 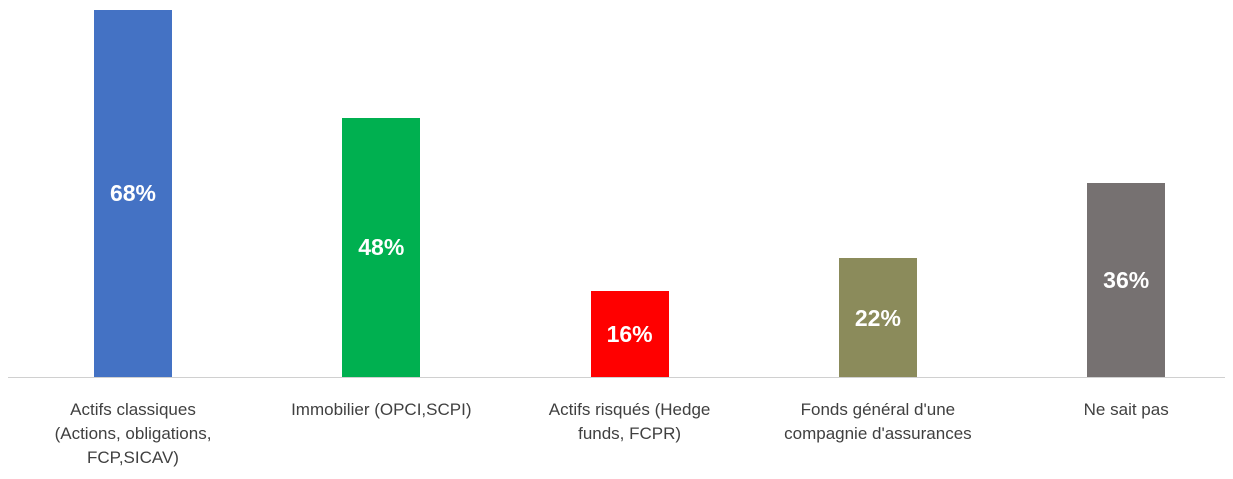 I want to click on data-label: 48%, so click(x=381, y=247).